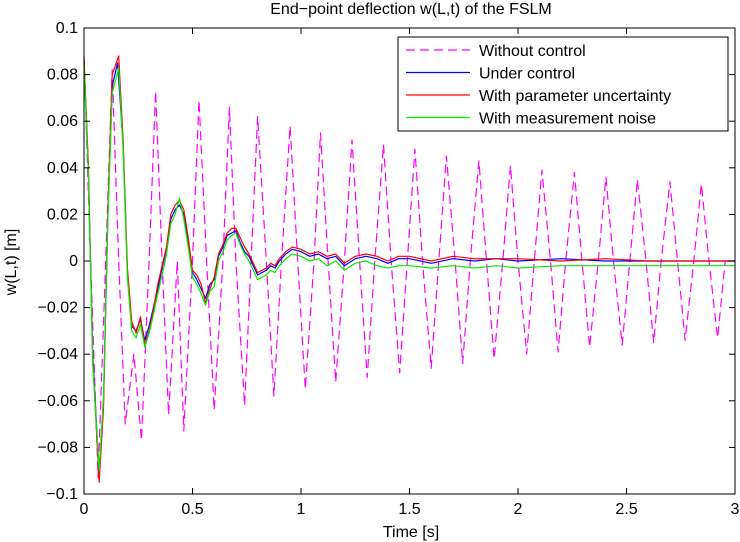  What do you see at coordinates (192, 509) in the screenshot?
I see `x-tick-label: 0.5` at bounding box center [192, 509].